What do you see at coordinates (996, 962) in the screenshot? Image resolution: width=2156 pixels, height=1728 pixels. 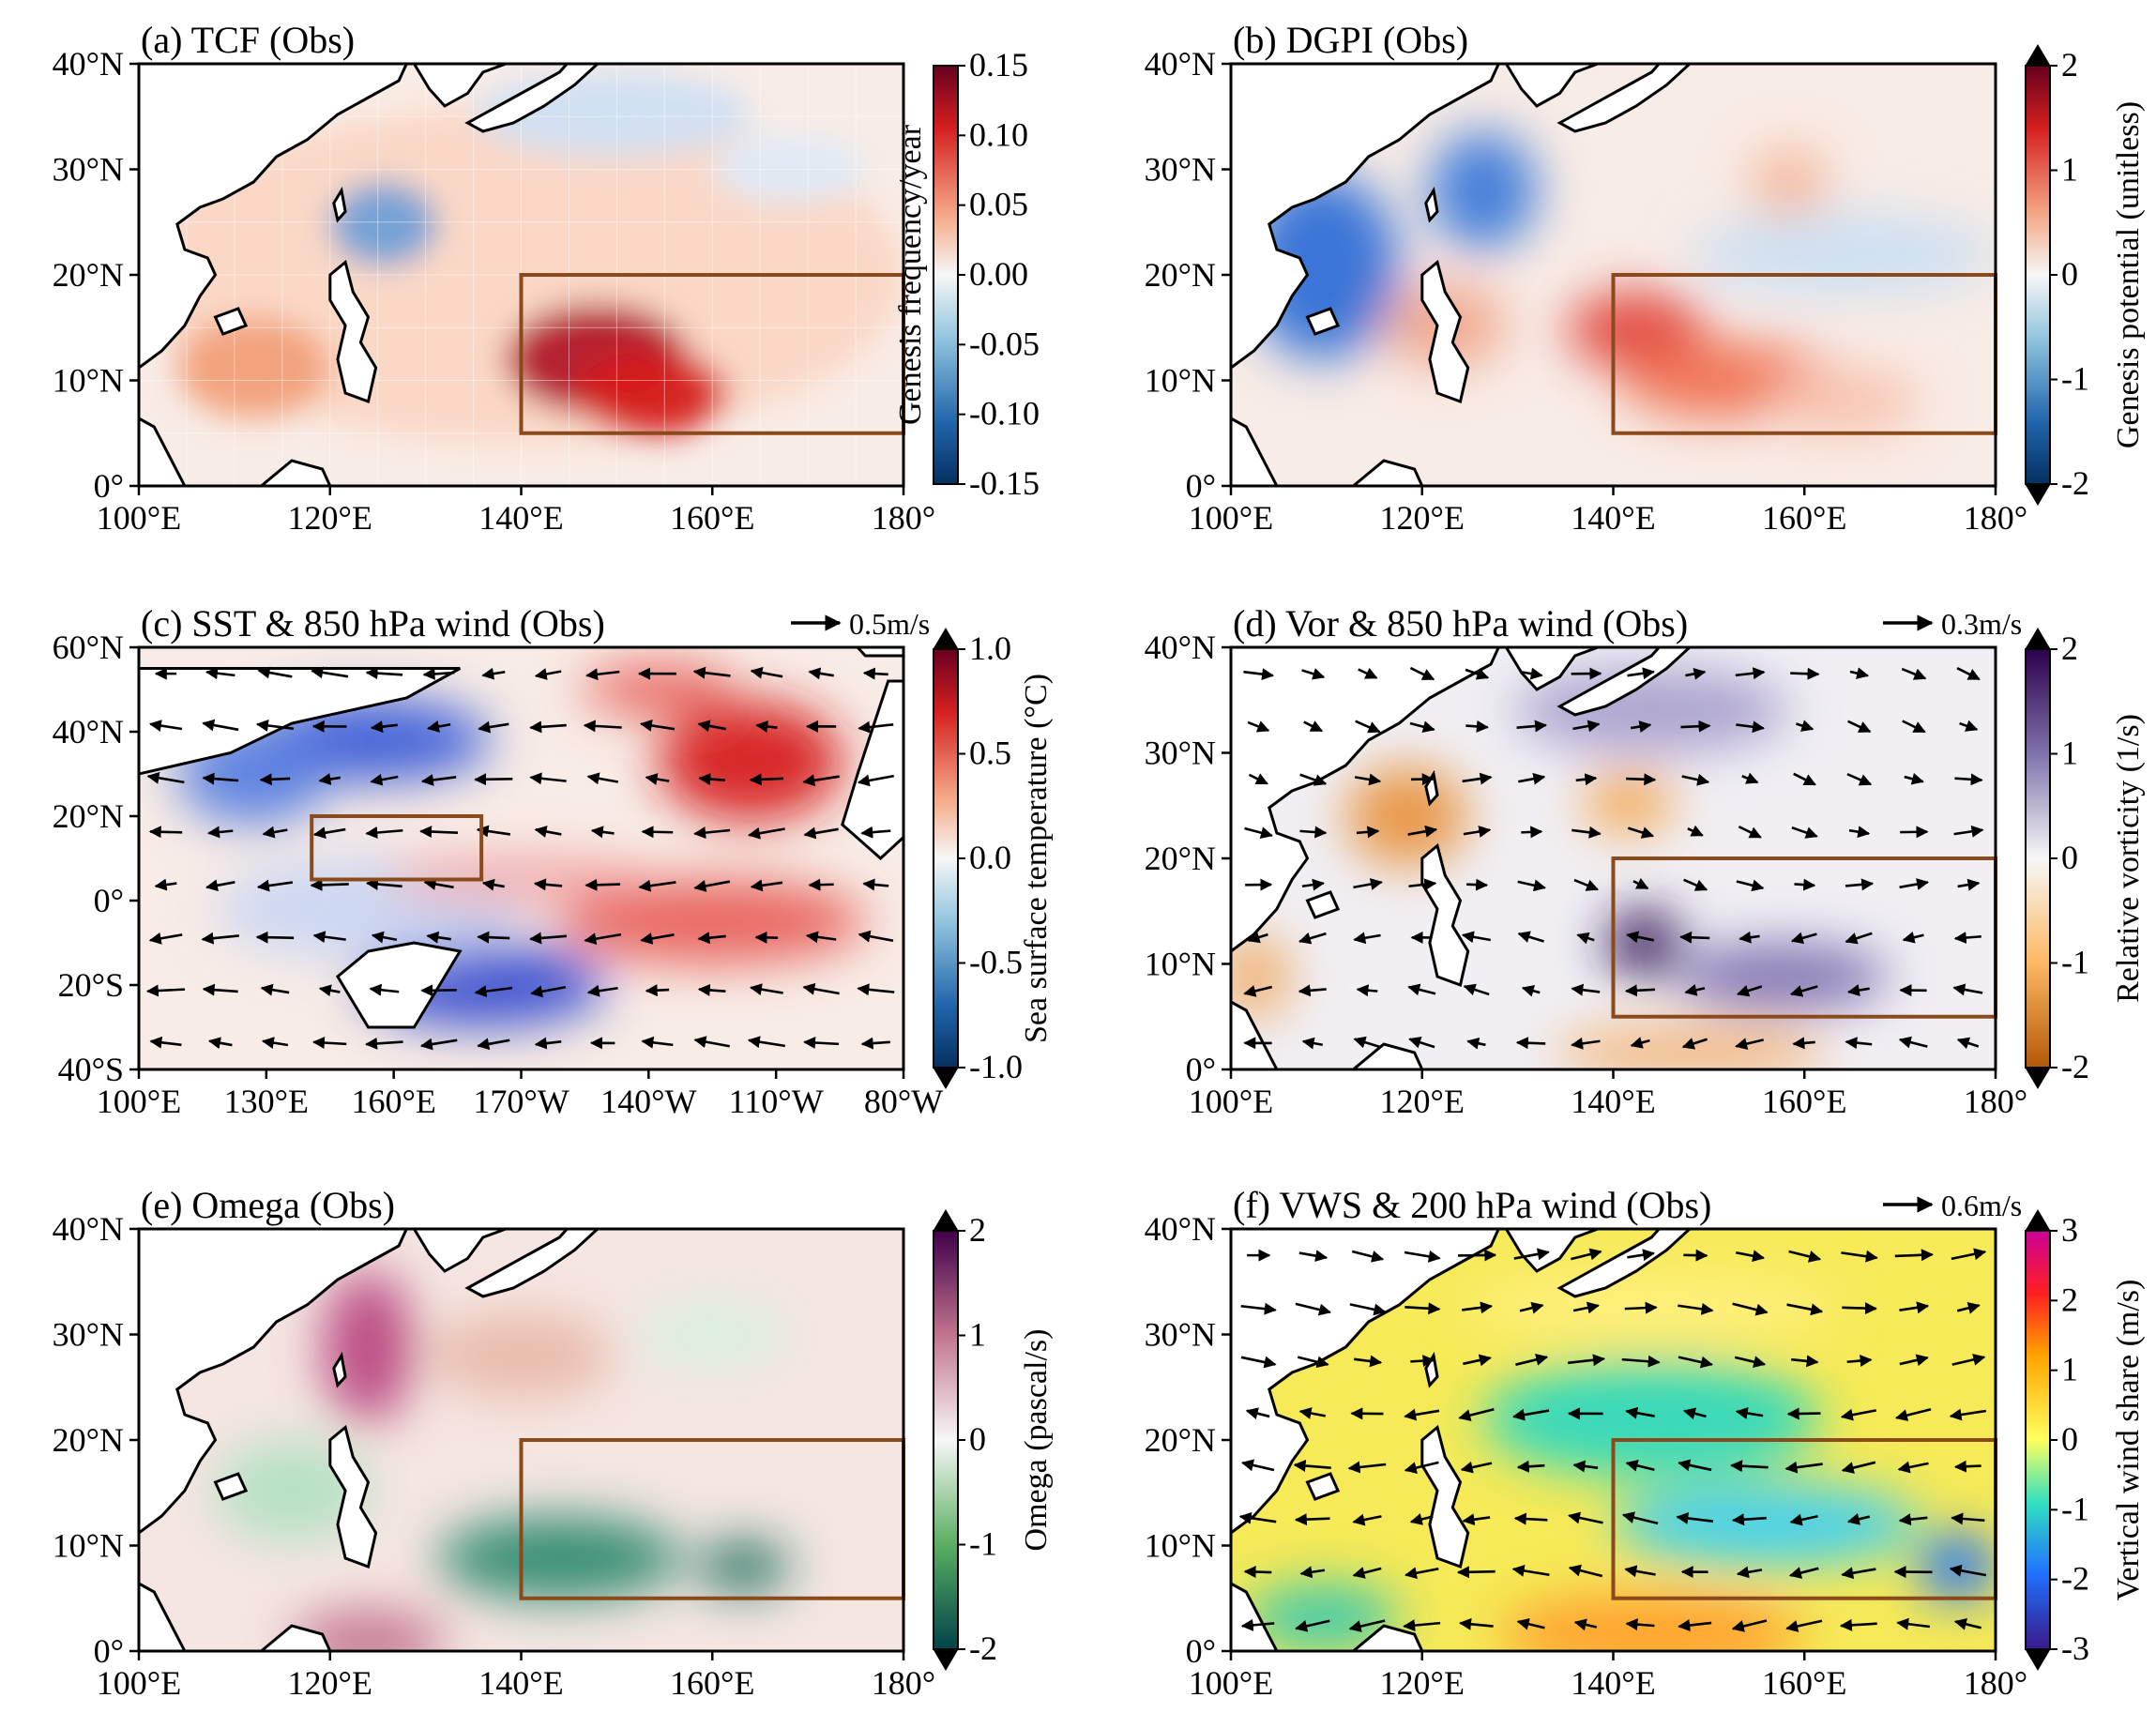 I see `colorbar-tick-label: -0.5` at bounding box center [996, 962].